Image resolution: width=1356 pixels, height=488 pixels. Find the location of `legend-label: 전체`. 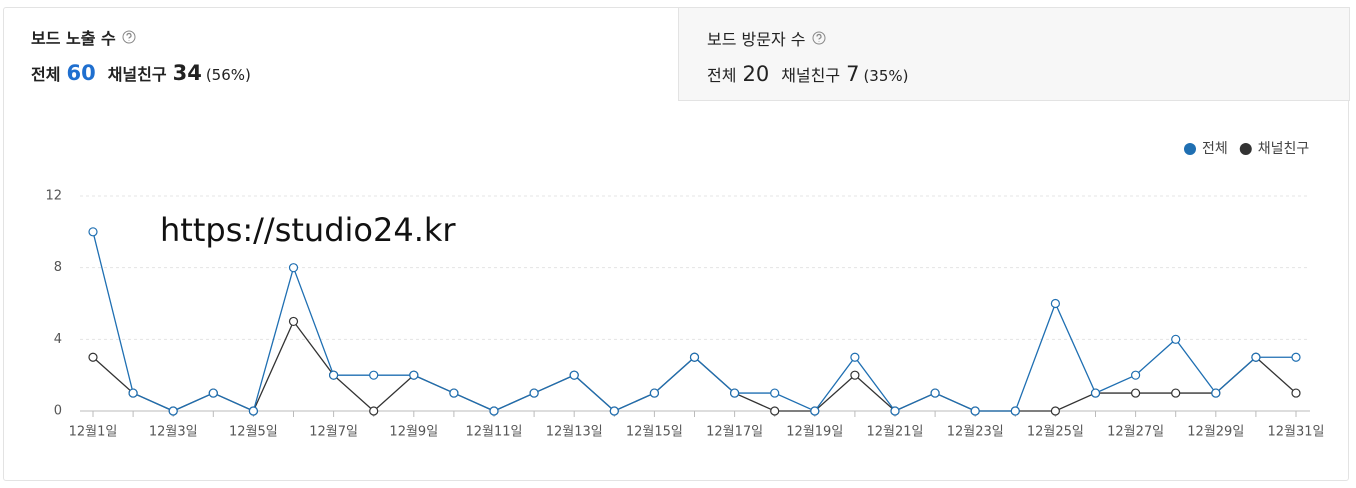

legend-label: 전체 is located at coordinates (1215, 149).